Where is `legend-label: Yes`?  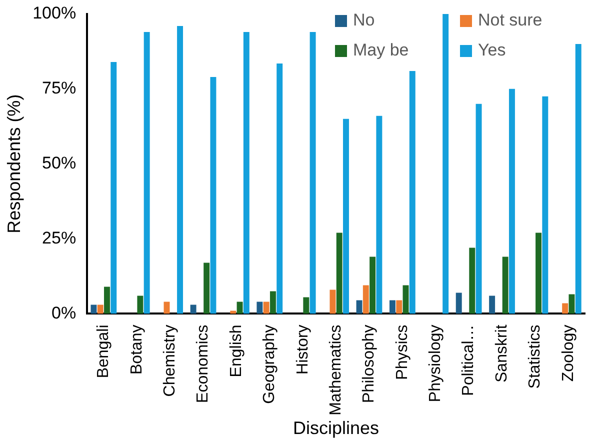
legend-label: Yes is located at coordinates (492, 50).